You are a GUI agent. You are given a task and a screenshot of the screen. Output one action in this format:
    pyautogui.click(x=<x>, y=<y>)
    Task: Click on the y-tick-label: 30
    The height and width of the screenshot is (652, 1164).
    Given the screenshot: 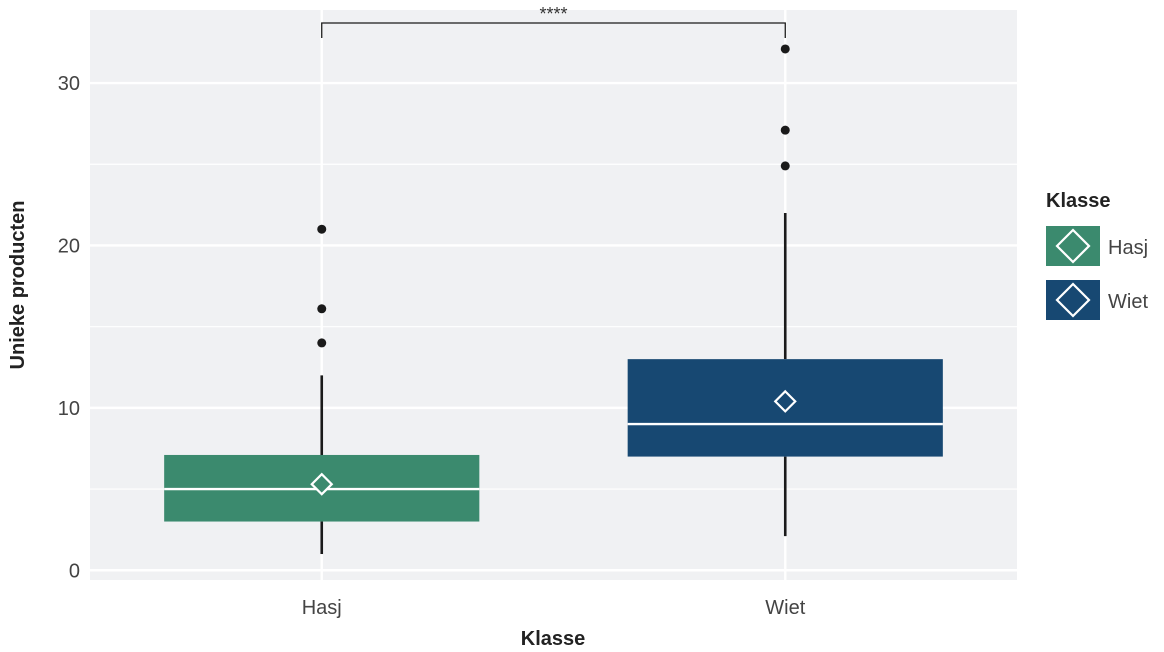 What is the action you would take?
    pyautogui.click(x=69, y=84)
    